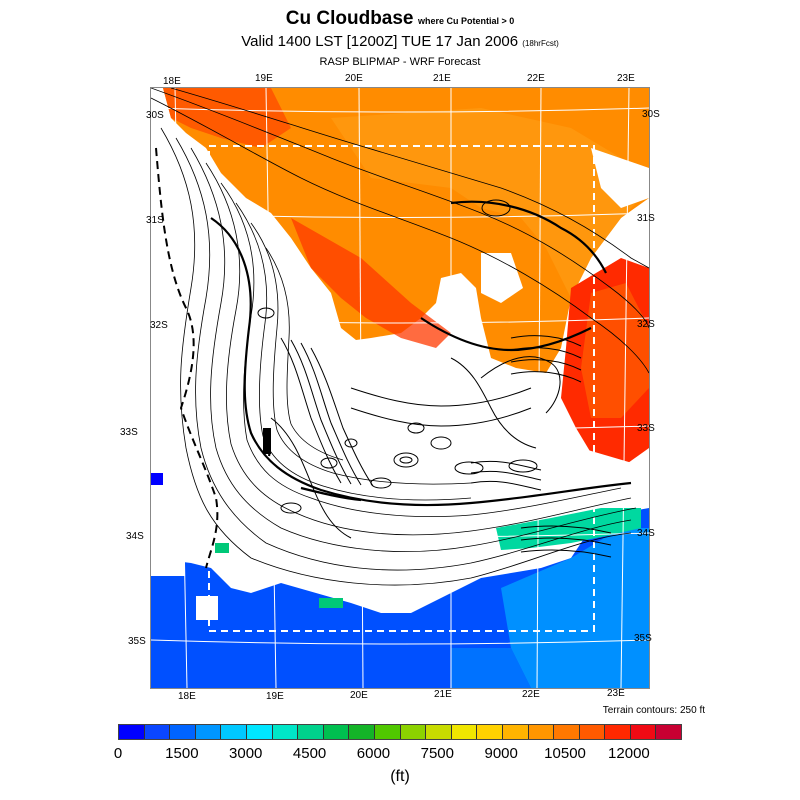 This screenshot has height=800, width=800. What do you see at coordinates (264, 78) in the screenshot?
I see `top-lon-label: 19E` at bounding box center [264, 78].